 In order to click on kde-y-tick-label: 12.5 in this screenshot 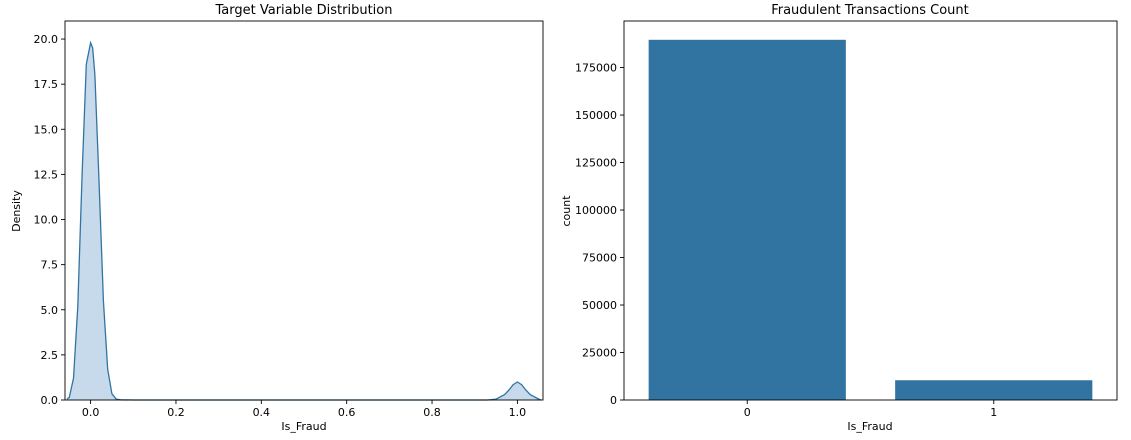, I will do `click(46, 174)`.